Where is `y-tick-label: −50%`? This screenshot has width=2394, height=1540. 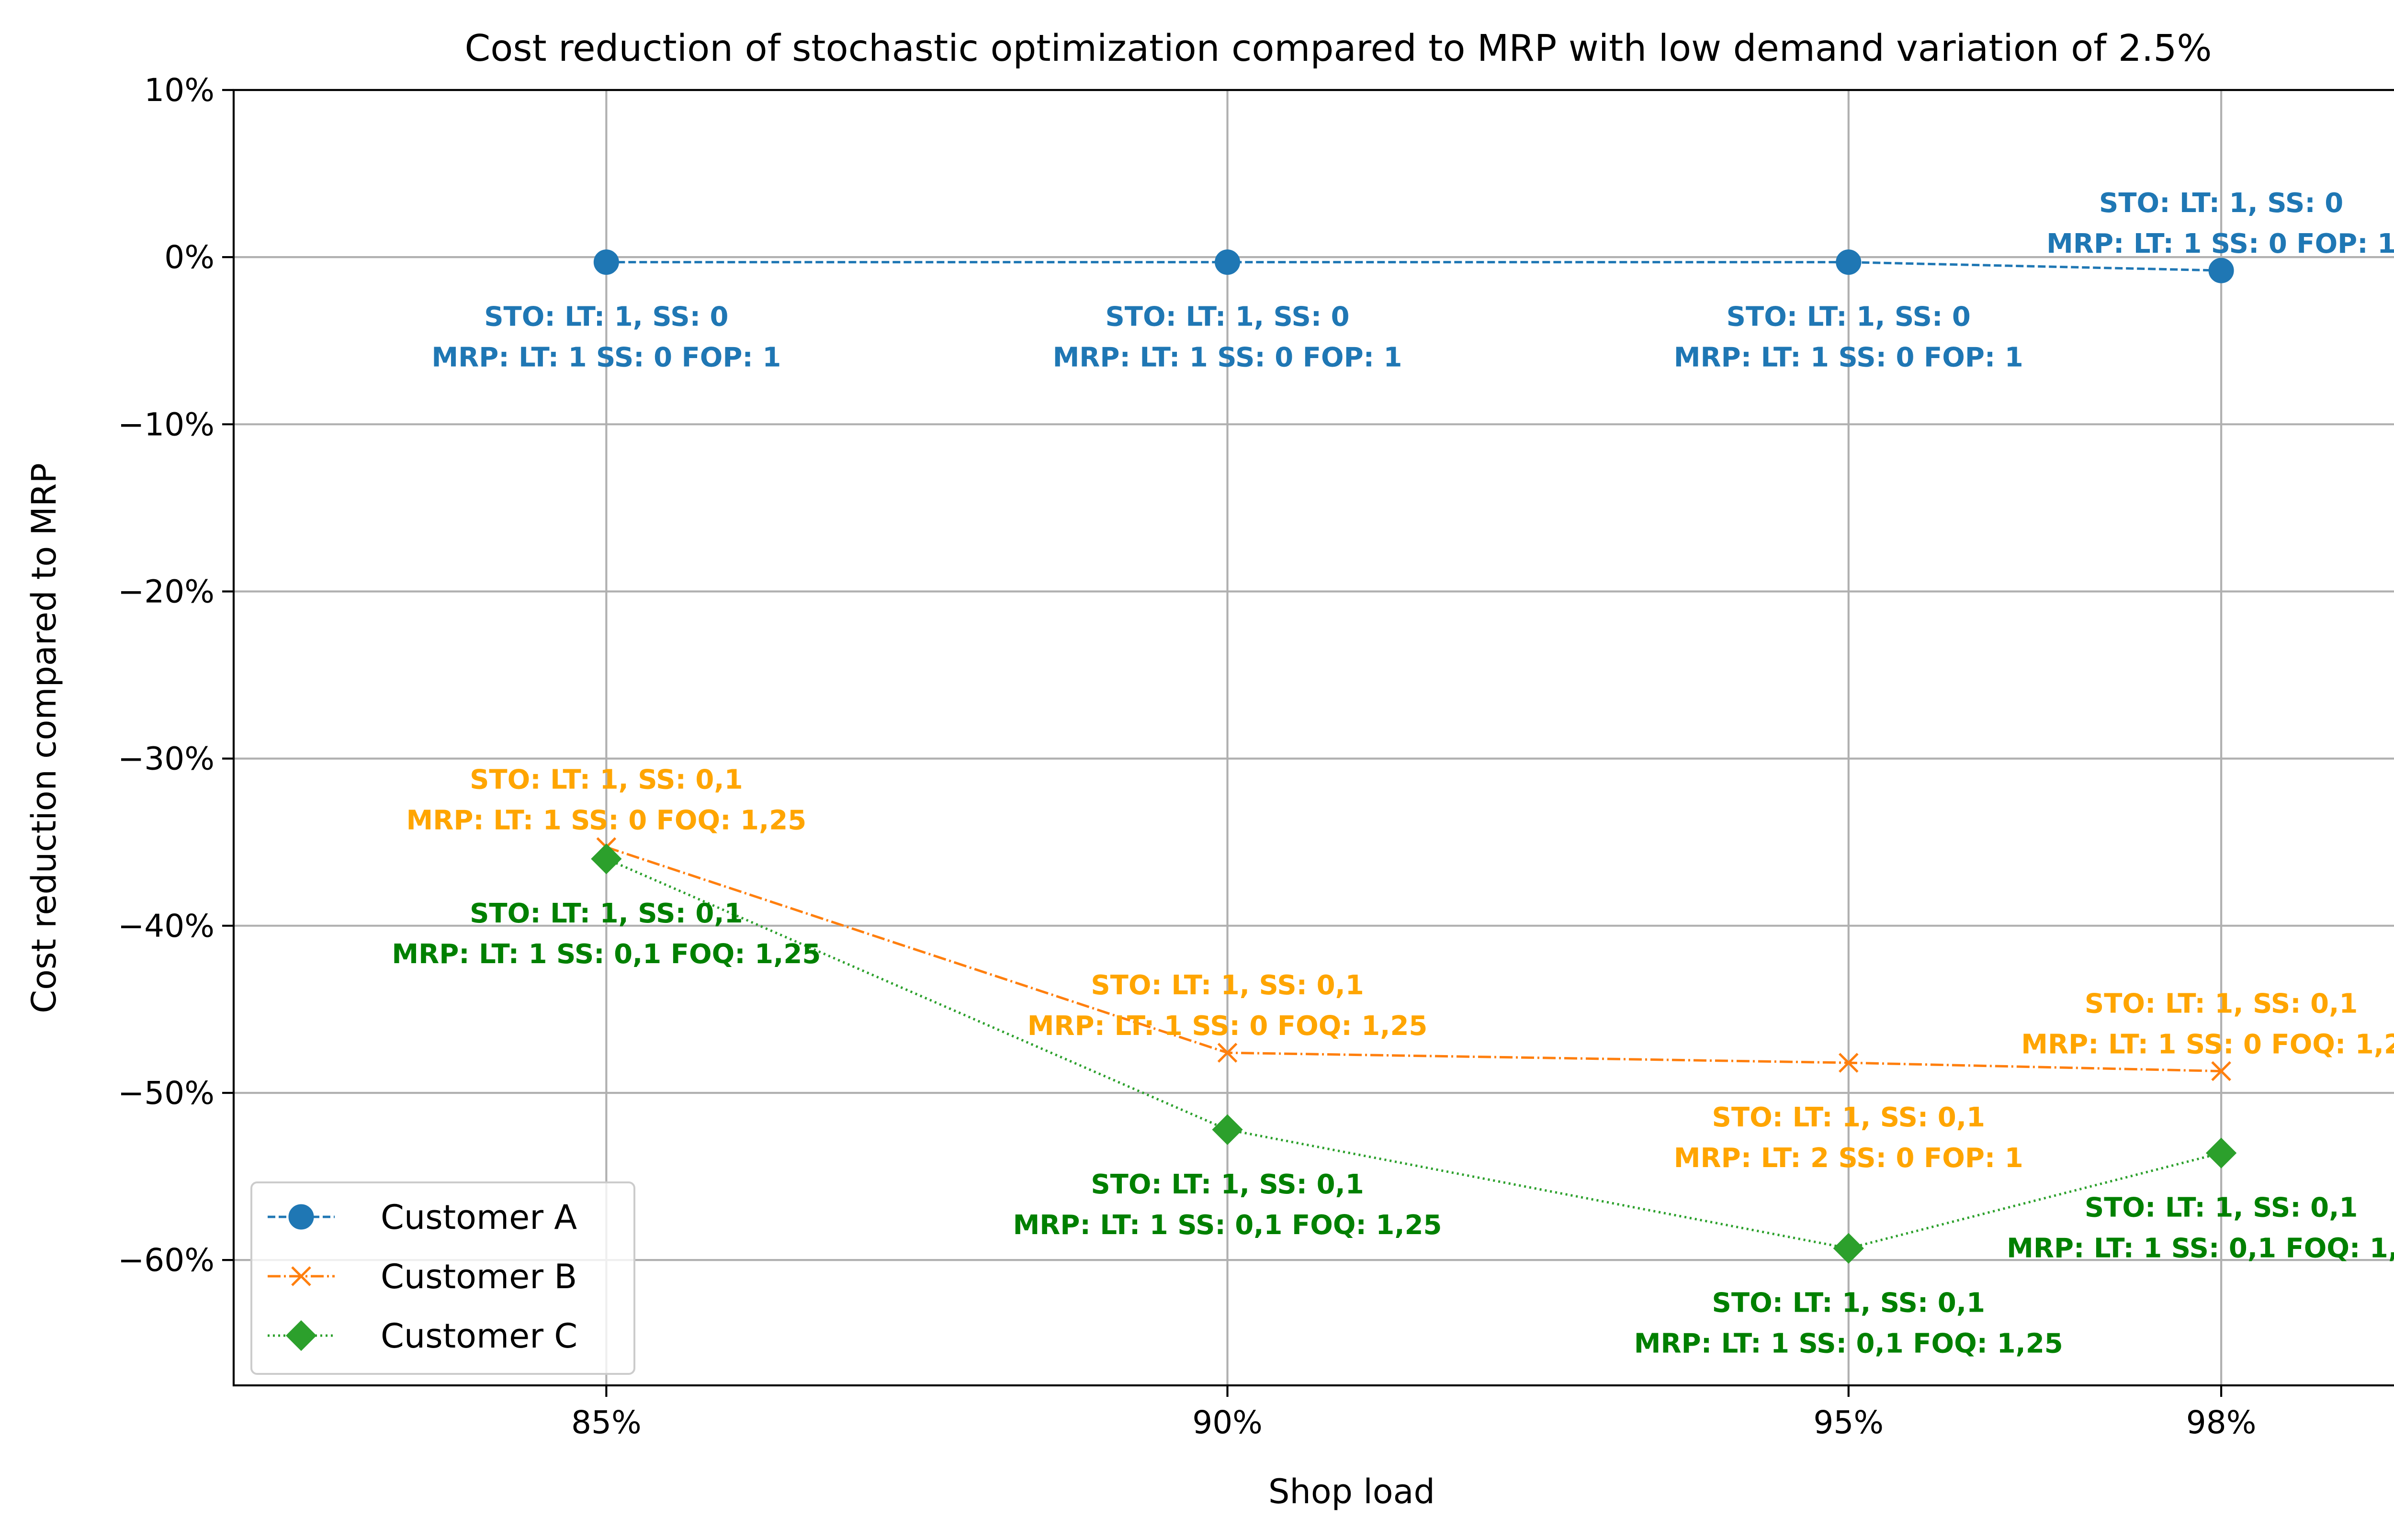 y-tick-label: −50% is located at coordinates (166, 1094).